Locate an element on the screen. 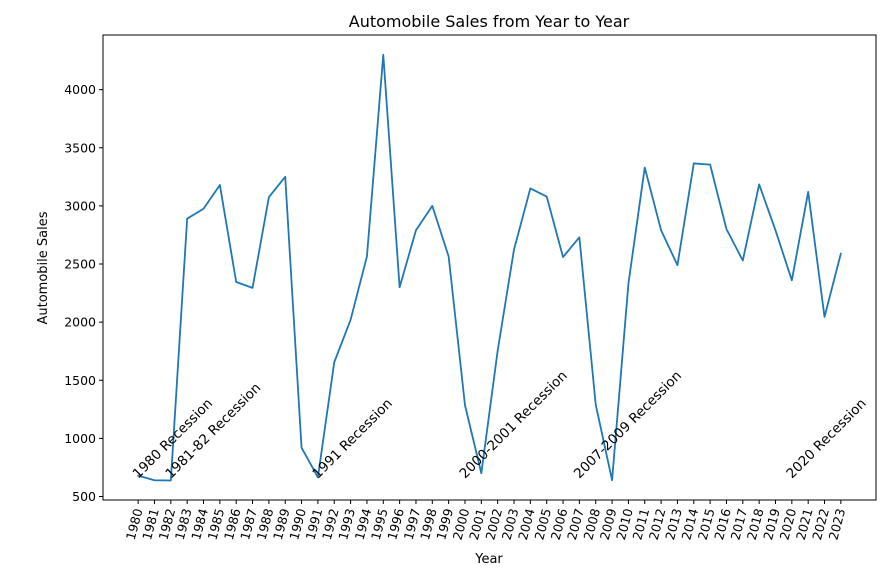  y-tick-label: 1000 is located at coordinates (80, 438).